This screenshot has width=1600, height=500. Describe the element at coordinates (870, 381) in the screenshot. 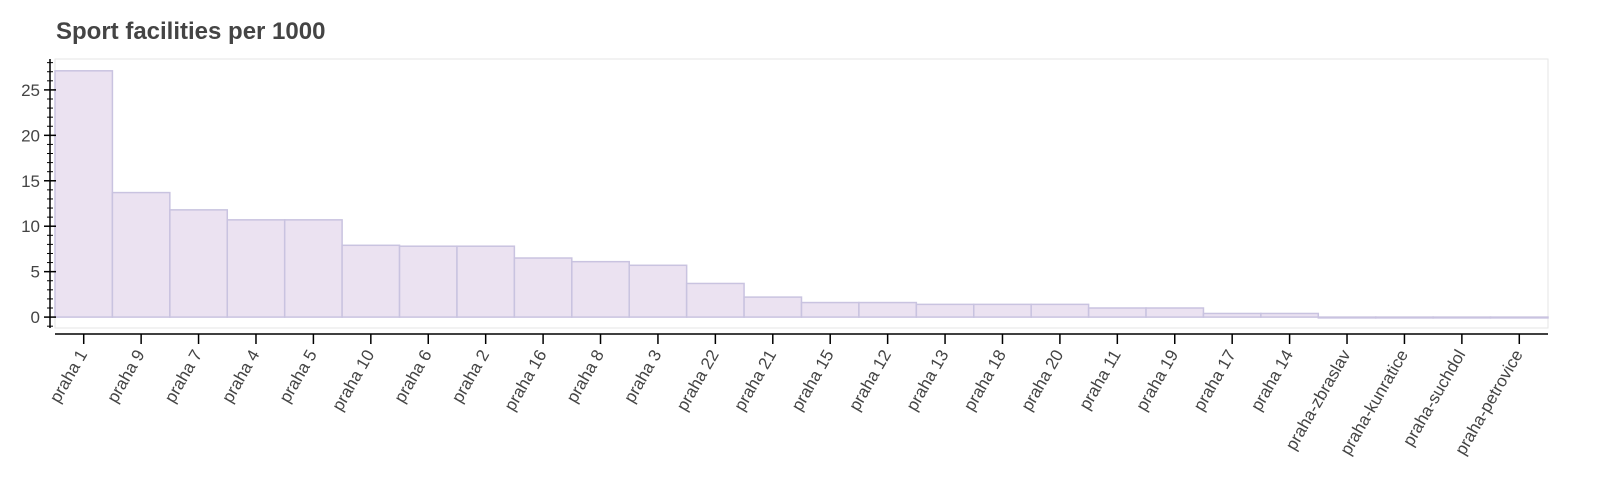

I see `x-tick-label: praha 12` at that location.